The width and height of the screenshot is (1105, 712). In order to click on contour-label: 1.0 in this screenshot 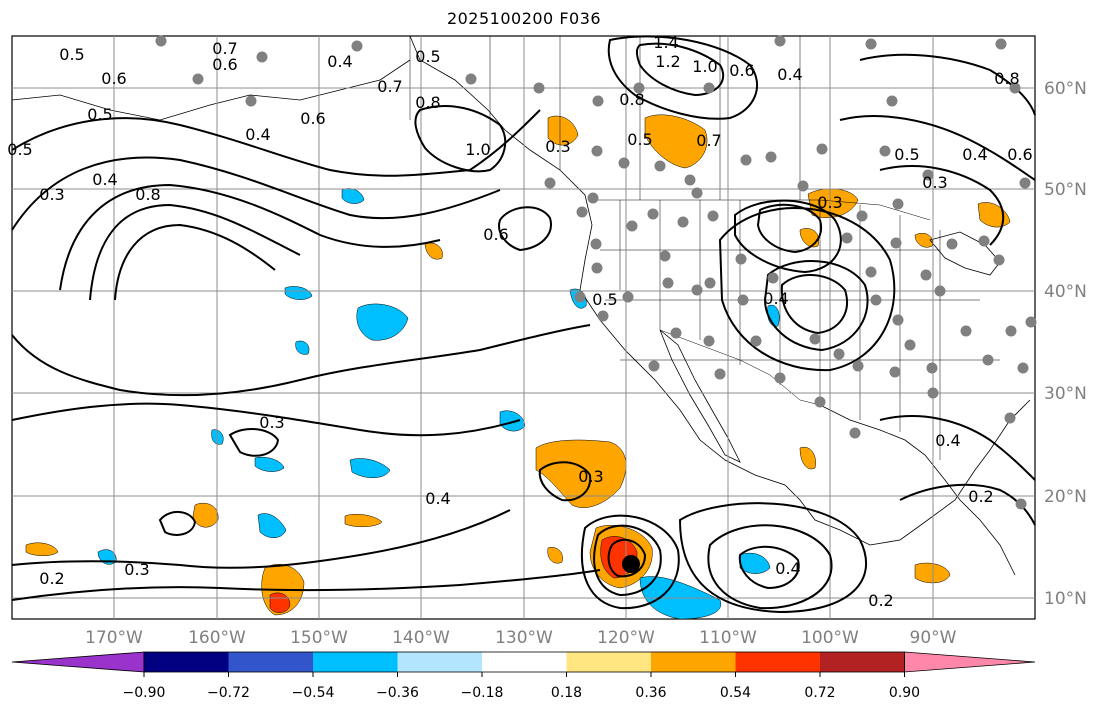, I will do `click(477, 149)`.